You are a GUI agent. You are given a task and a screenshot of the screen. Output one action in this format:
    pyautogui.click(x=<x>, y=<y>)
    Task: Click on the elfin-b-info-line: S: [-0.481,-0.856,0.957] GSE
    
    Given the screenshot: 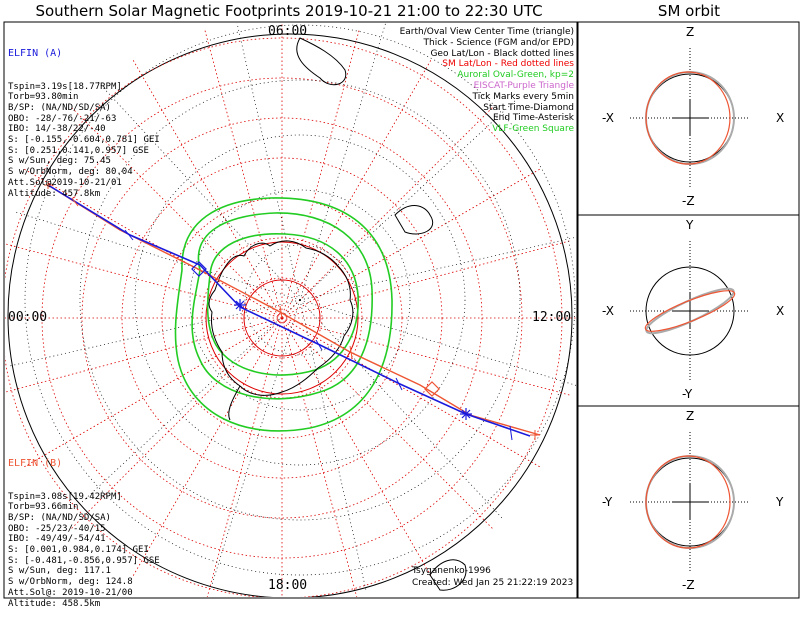 What is the action you would take?
    pyautogui.click(x=84, y=560)
    